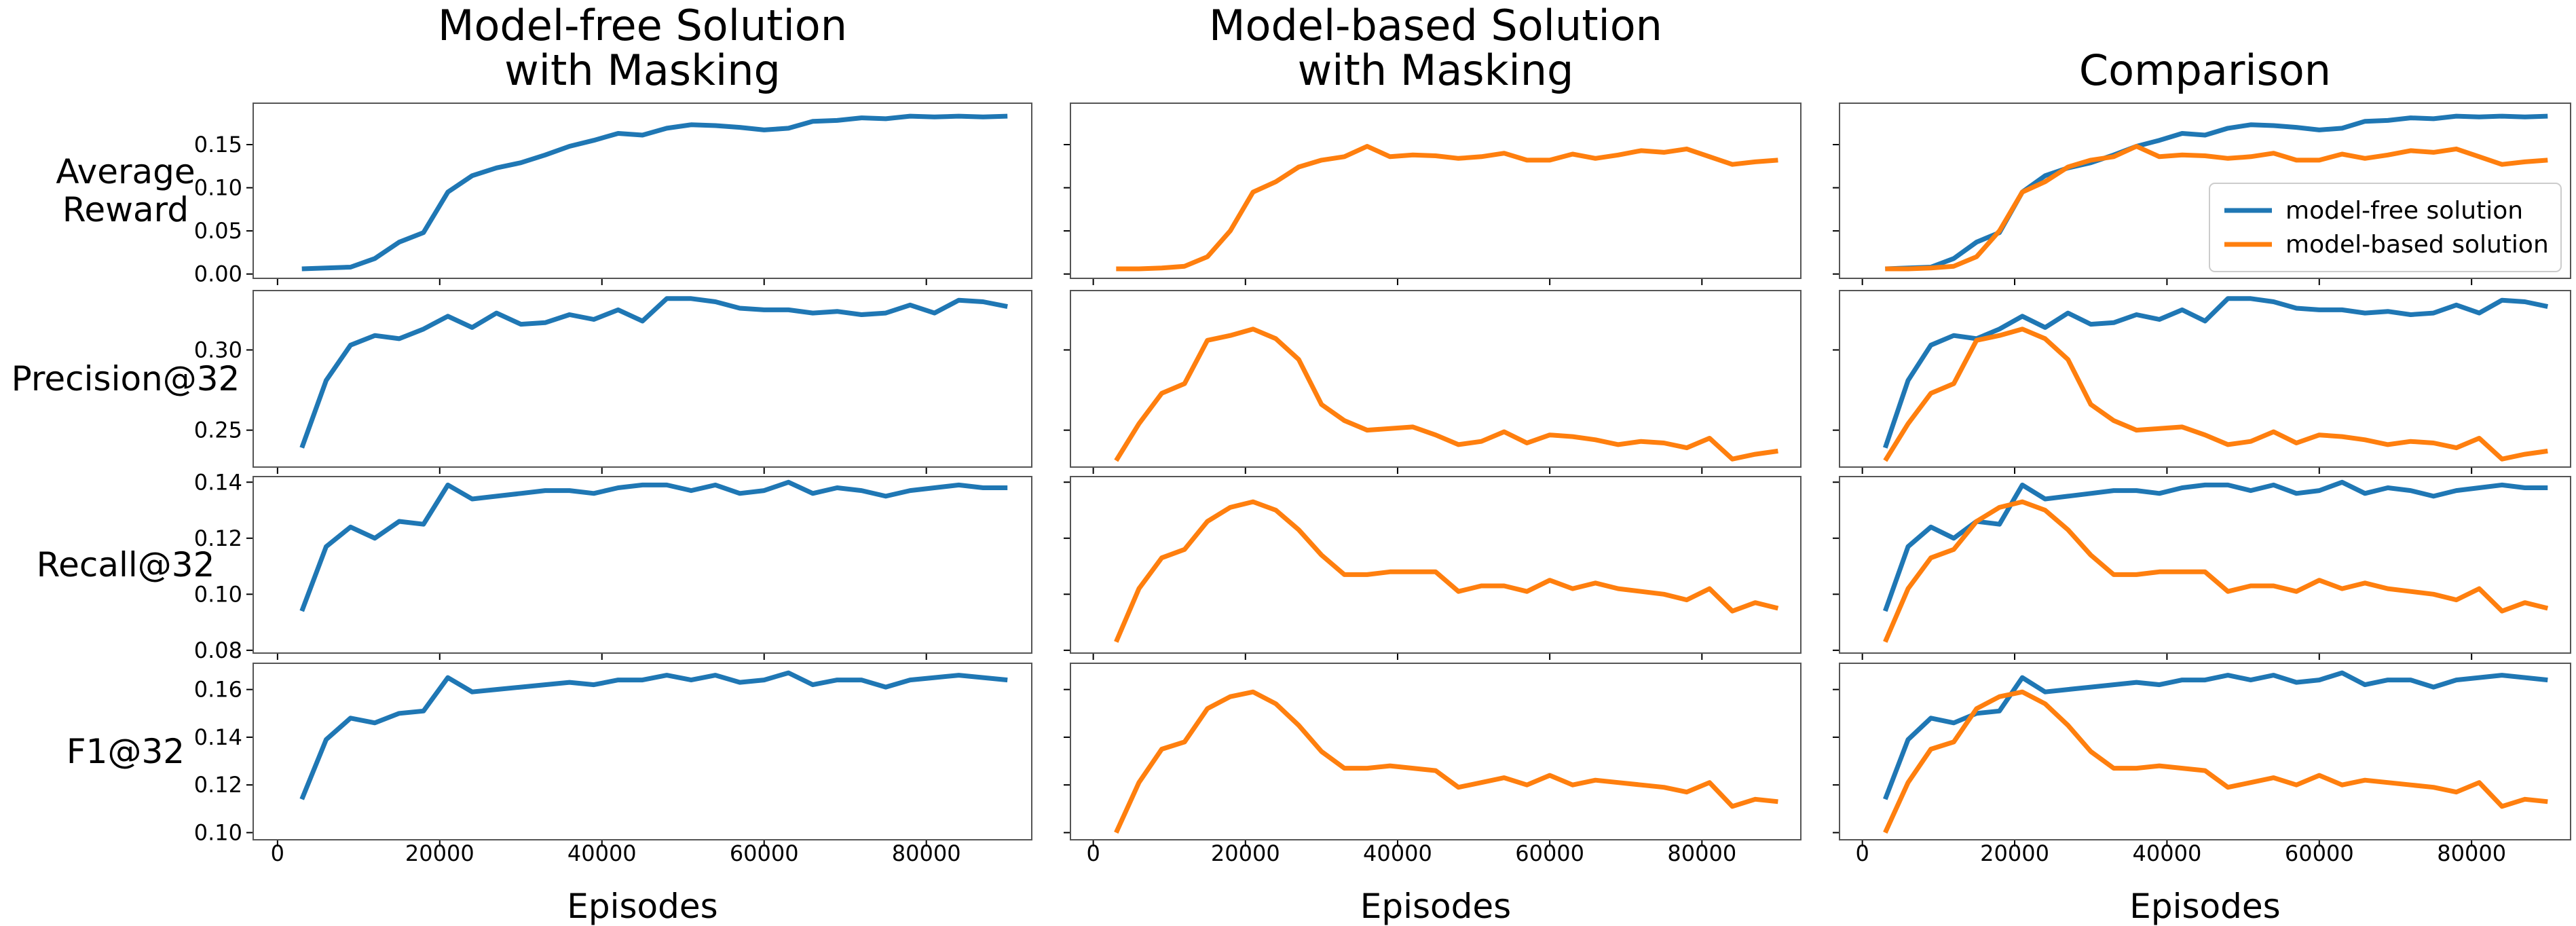 The image size is (2576, 926). I want to click on panel-1-1: 0.00 0.05 0.10 0.15, so click(613, 195).